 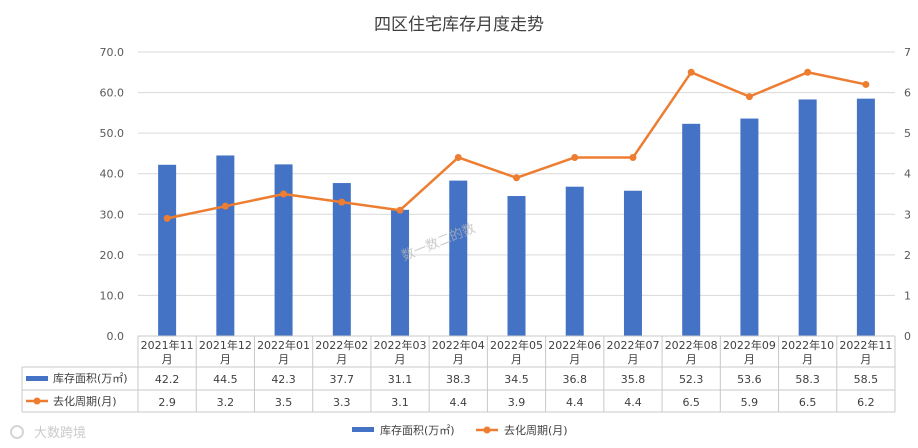 What do you see at coordinates (90, 378) in the screenshot?
I see `table-row-header: 库存面积(万㎡)` at bounding box center [90, 378].